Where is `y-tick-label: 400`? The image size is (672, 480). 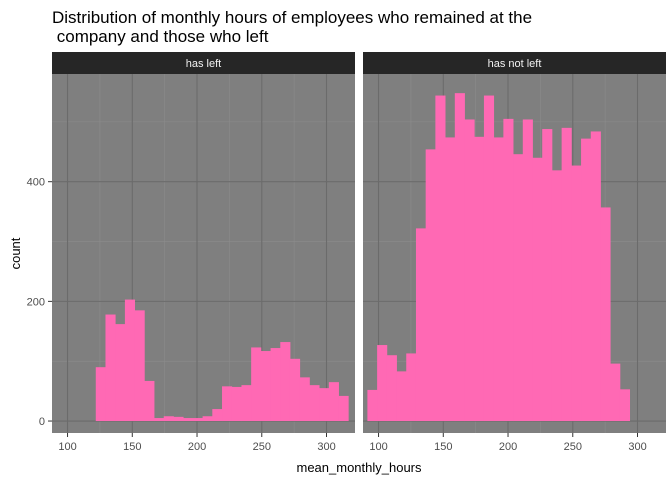 y-tick-label: 400 is located at coordinates (36, 183).